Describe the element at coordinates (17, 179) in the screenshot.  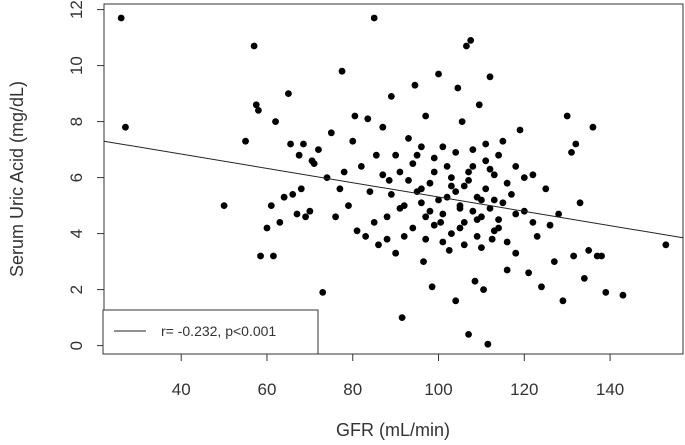
I see `y-axis-title: Serum Uric Acid (mg/dL)` at that location.